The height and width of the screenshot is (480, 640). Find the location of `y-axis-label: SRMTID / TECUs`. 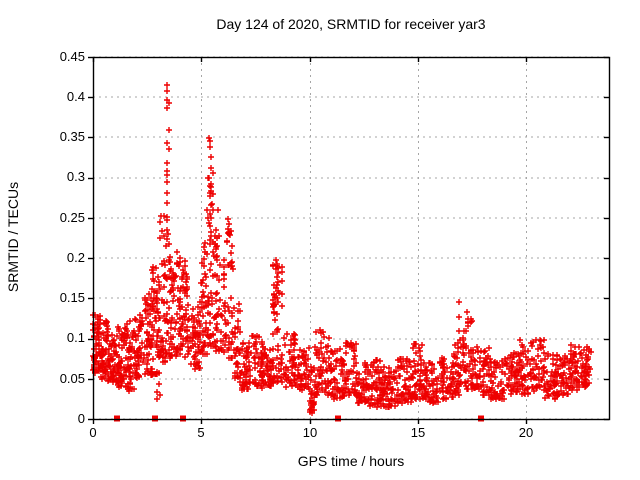

y-axis-label: SRMTID / TECUs is located at coordinates (13, 237).